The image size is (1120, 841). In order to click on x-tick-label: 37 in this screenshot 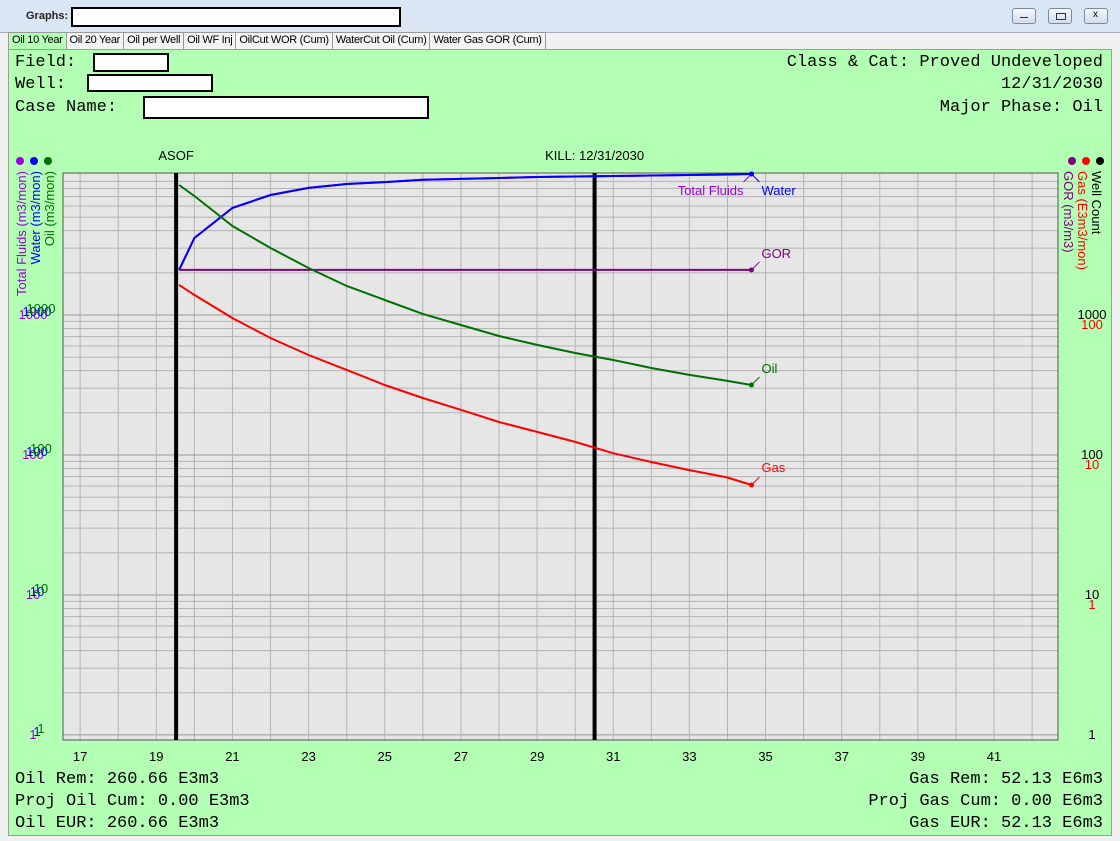, I will do `click(841, 756)`.